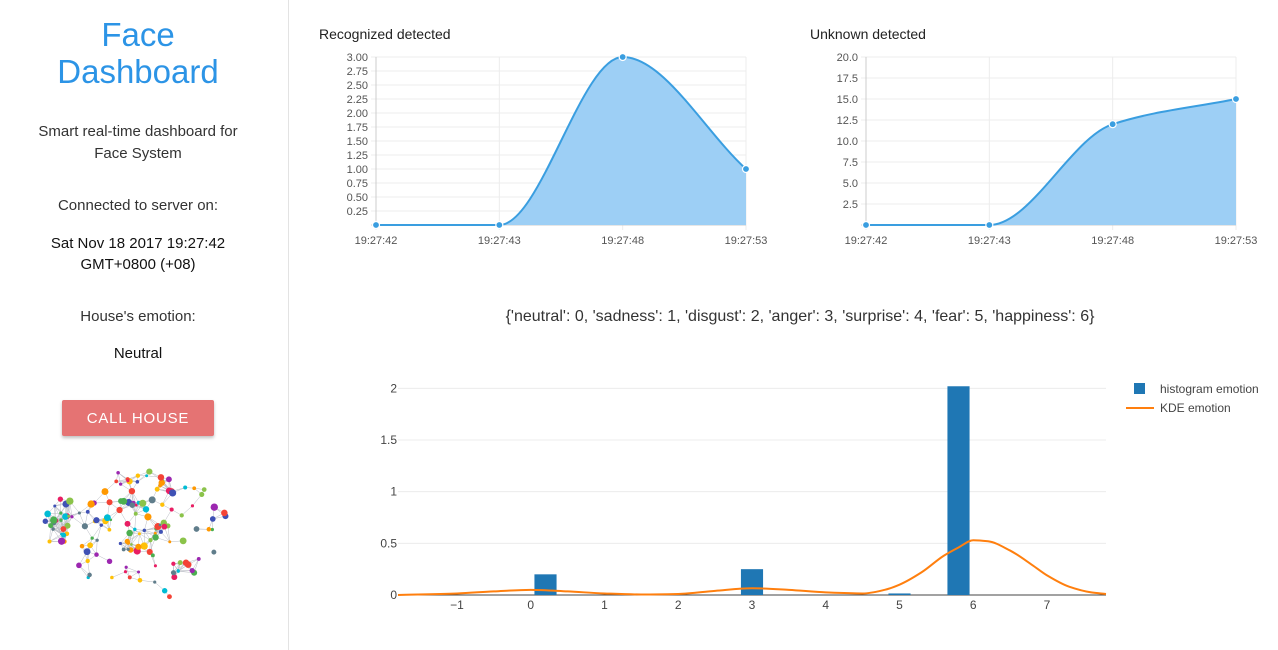 The height and width of the screenshot is (650, 1278). Describe the element at coordinates (825, 605) in the screenshot. I see `hist-xtick-label: 4` at that location.